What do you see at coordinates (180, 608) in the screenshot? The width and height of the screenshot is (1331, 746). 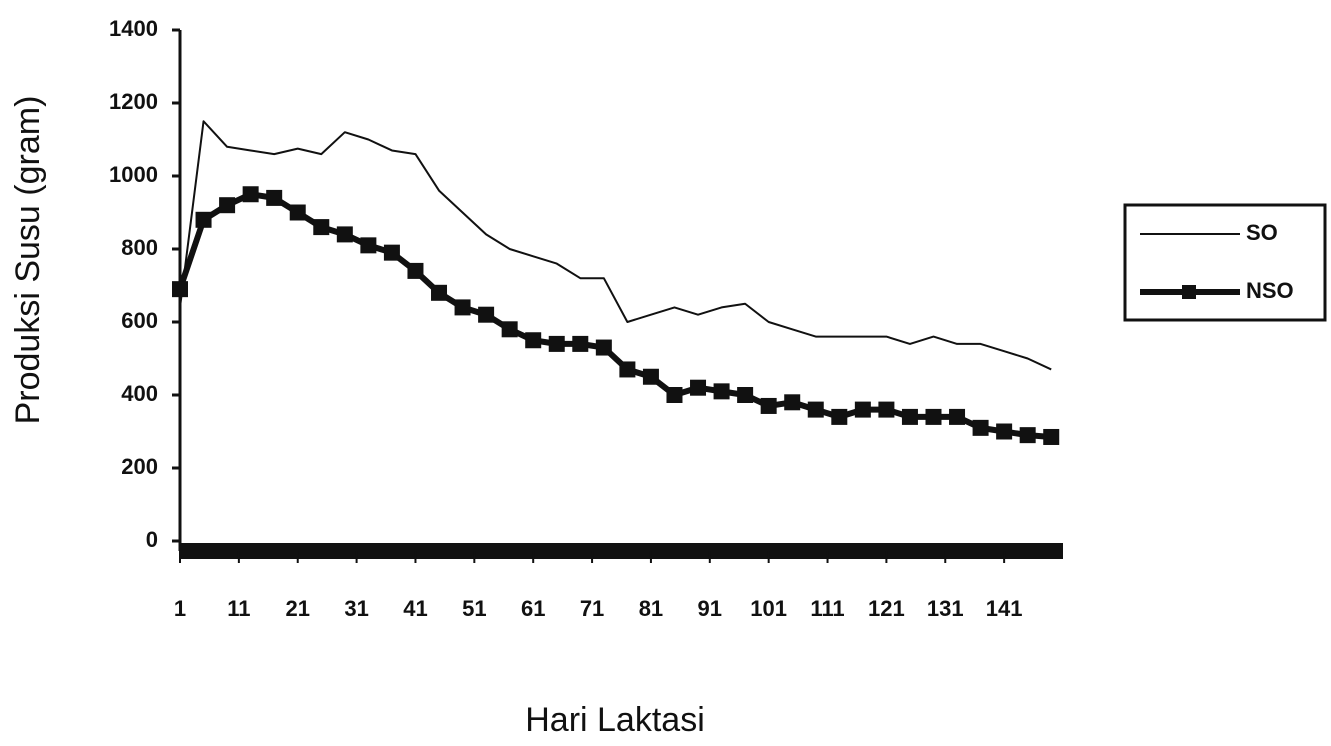 I see `x-tick-label: 1` at bounding box center [180, 608].